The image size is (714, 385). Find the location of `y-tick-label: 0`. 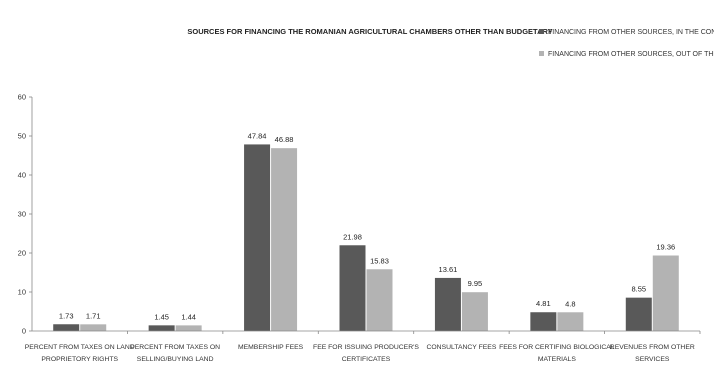

y-tick-label: 0 is located at coordinates (24, 331).